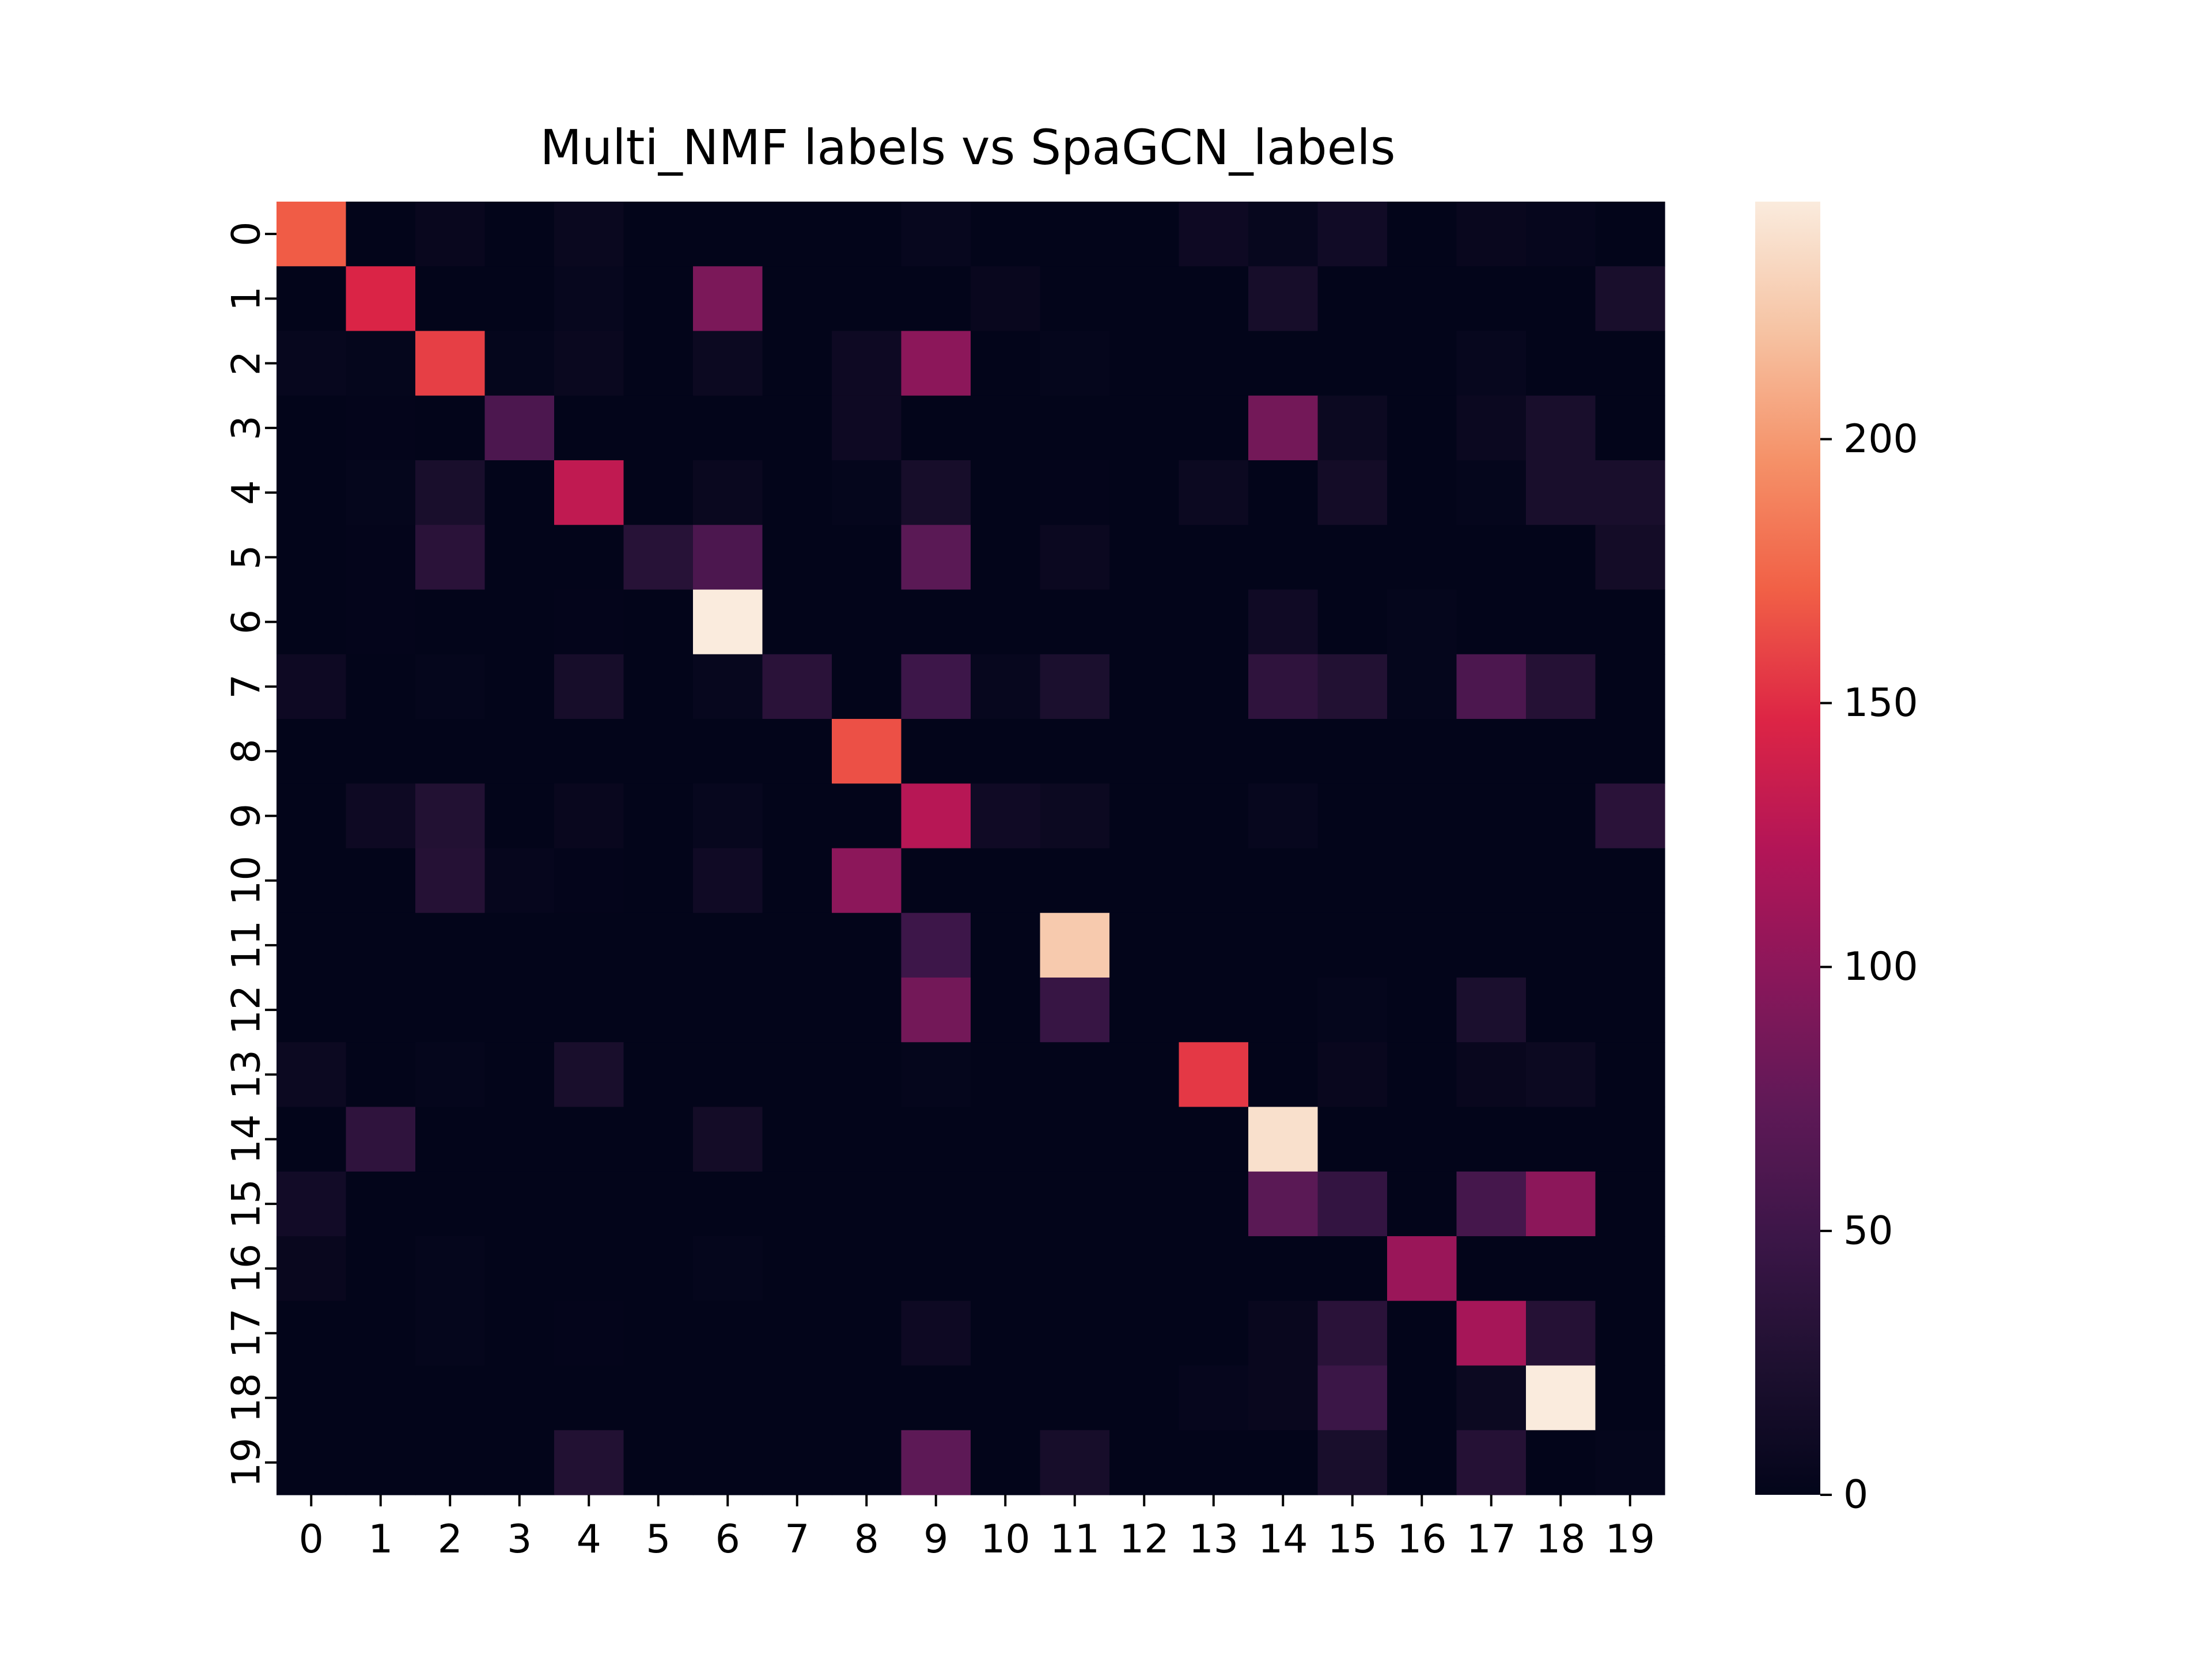  What do you see at coordinates (936, 881) in the screenshot?
I see `heatmap-cell-r10-c9` at bounding box center [936, 881].